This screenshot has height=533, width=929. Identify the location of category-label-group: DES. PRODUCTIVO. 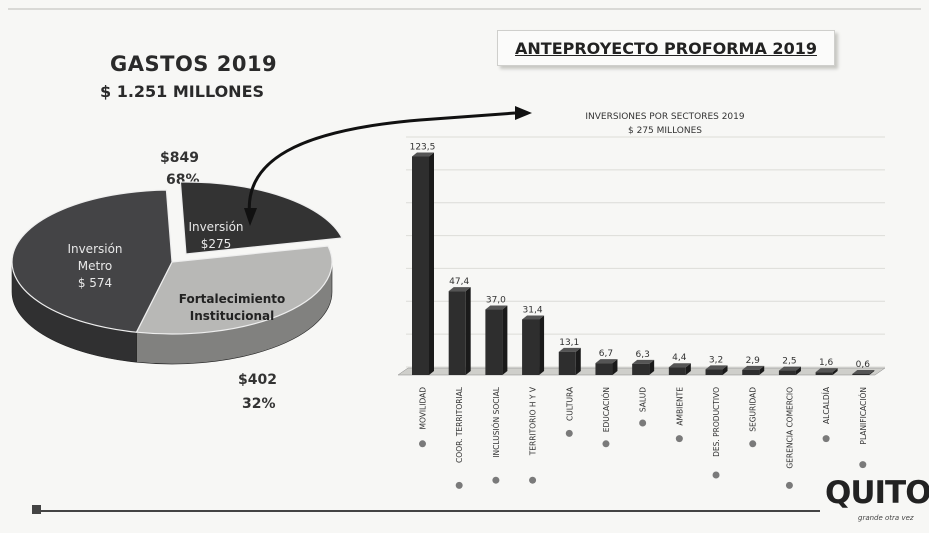
(716, 433).